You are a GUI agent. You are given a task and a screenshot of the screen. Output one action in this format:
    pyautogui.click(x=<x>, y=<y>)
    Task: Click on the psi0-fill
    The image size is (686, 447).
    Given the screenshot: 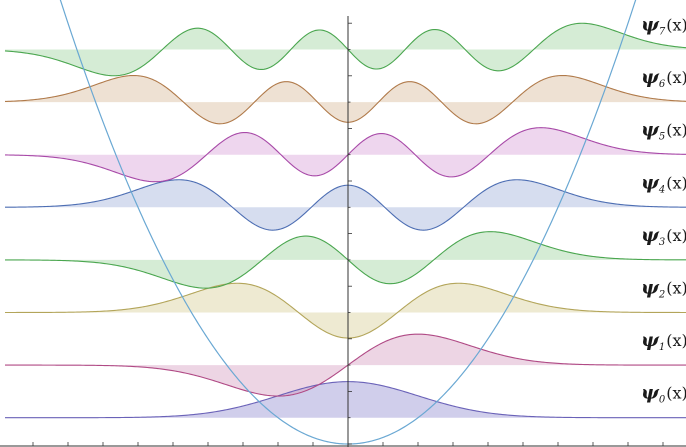 What is the action you would take?
    pyautogui.click(x=345, y=399)
    